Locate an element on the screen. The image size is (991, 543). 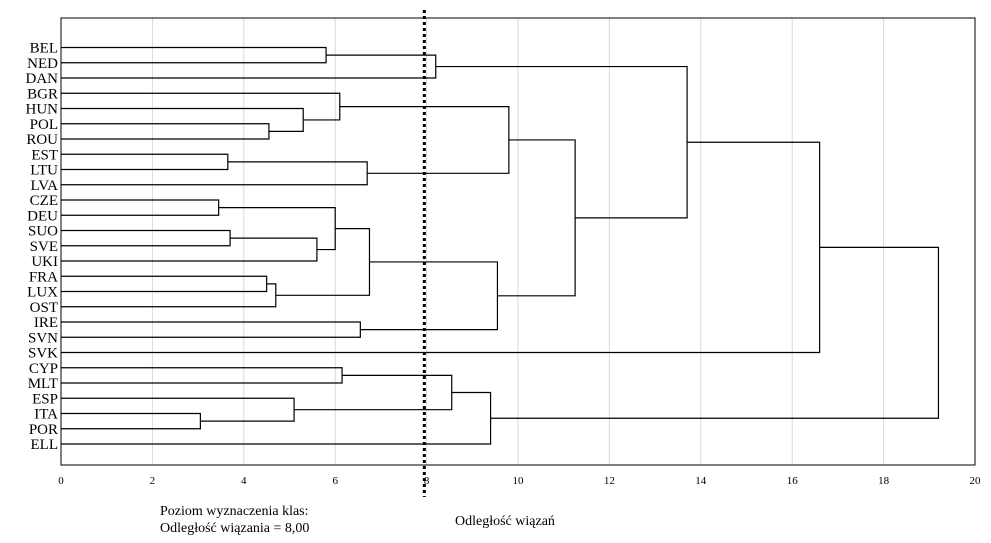
x-axis-label: Odległość wiązań is located at coordinates (505, 521).